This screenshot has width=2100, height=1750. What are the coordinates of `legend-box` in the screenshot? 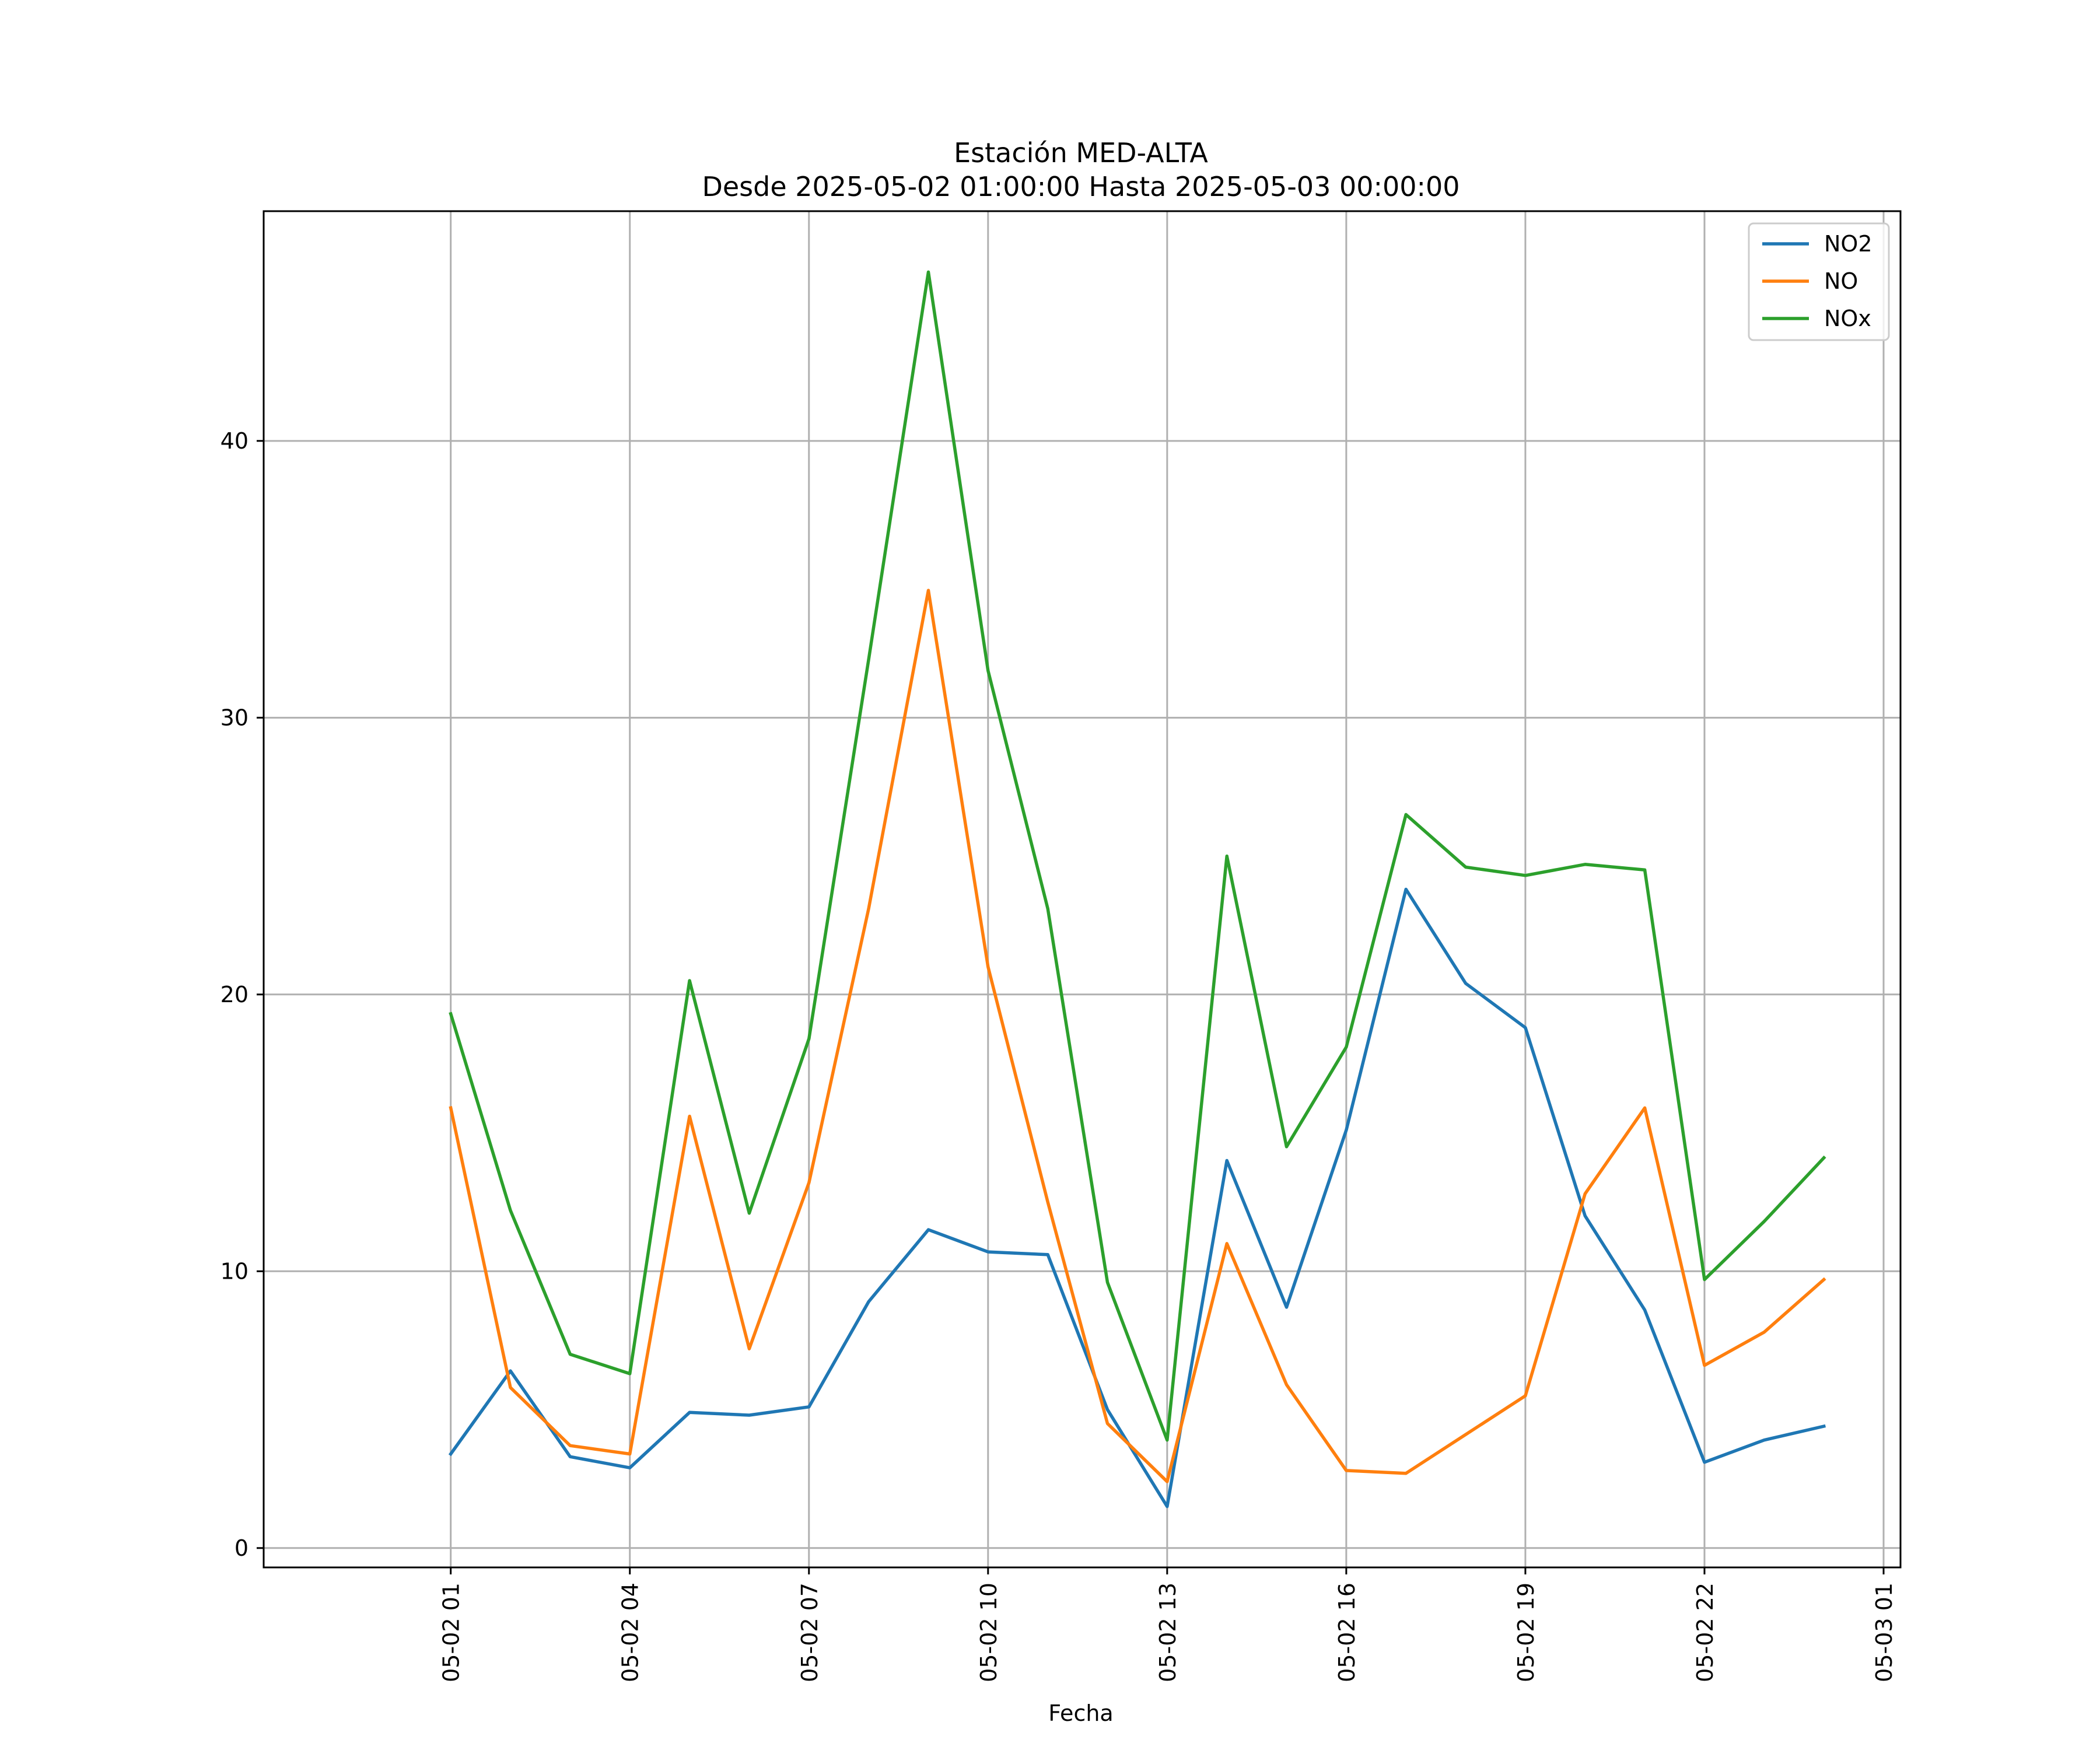 It's located at (1819, 281).